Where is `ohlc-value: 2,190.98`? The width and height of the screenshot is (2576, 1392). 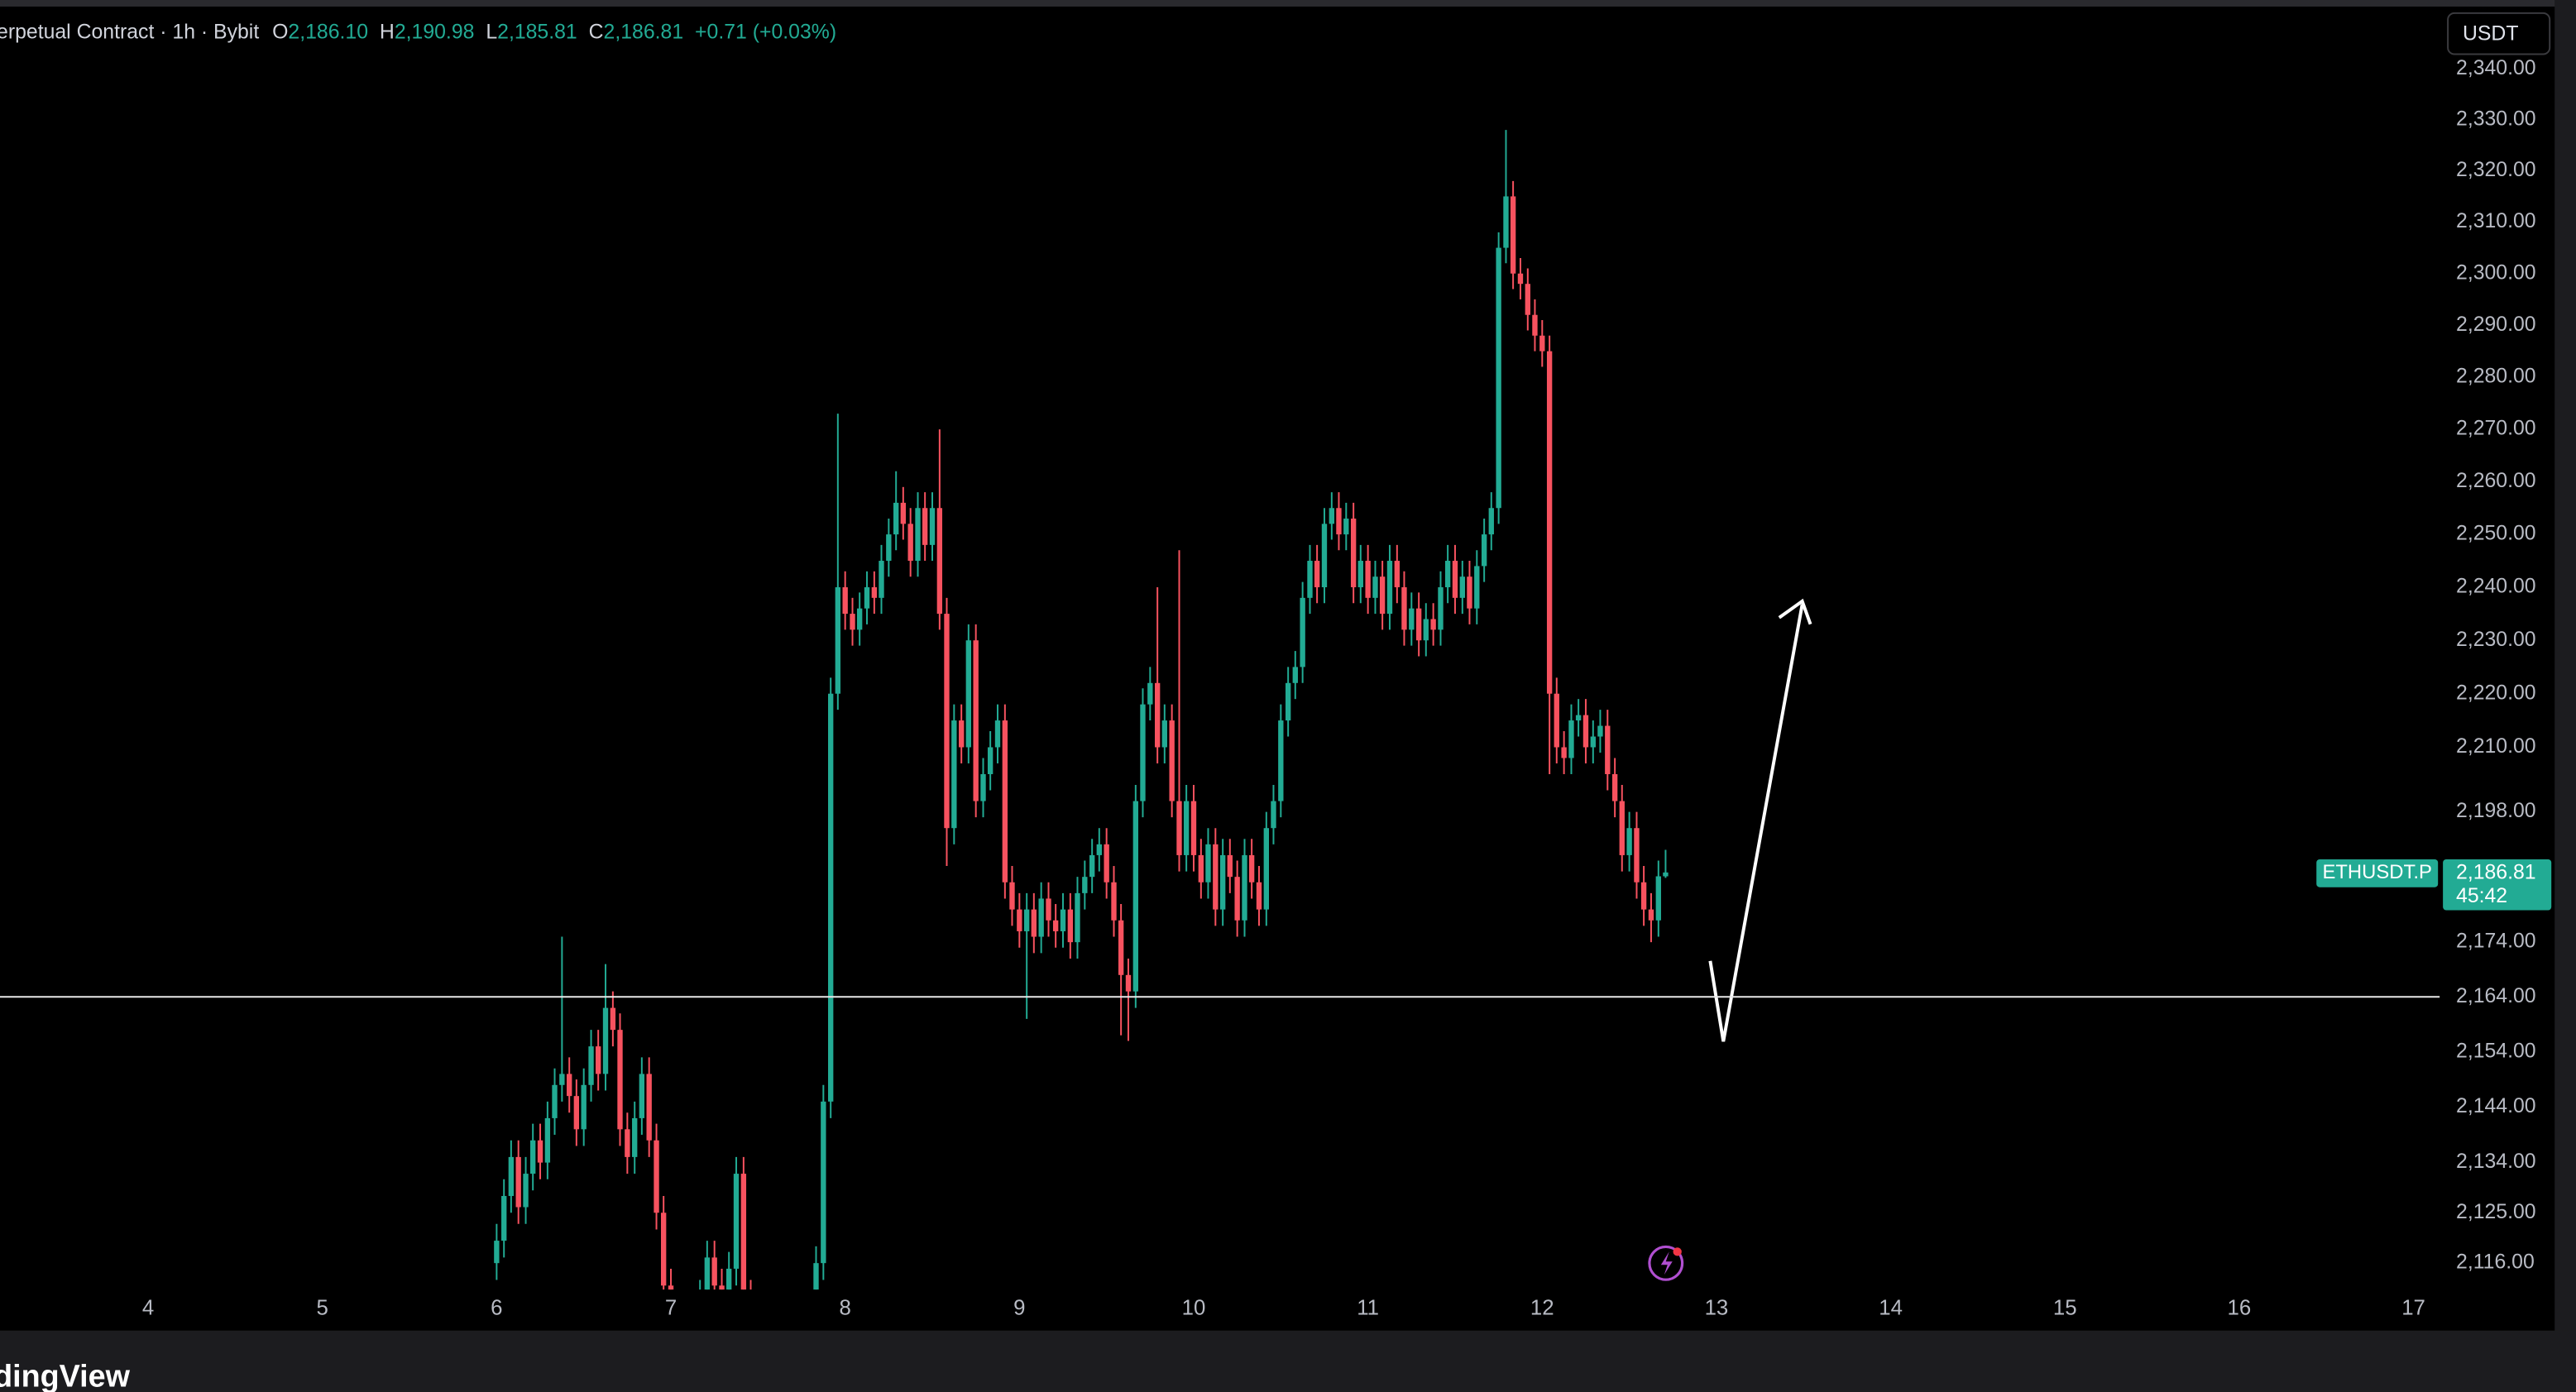 ohlc-value: 2,190.98 is located at coordinates (435, 32).